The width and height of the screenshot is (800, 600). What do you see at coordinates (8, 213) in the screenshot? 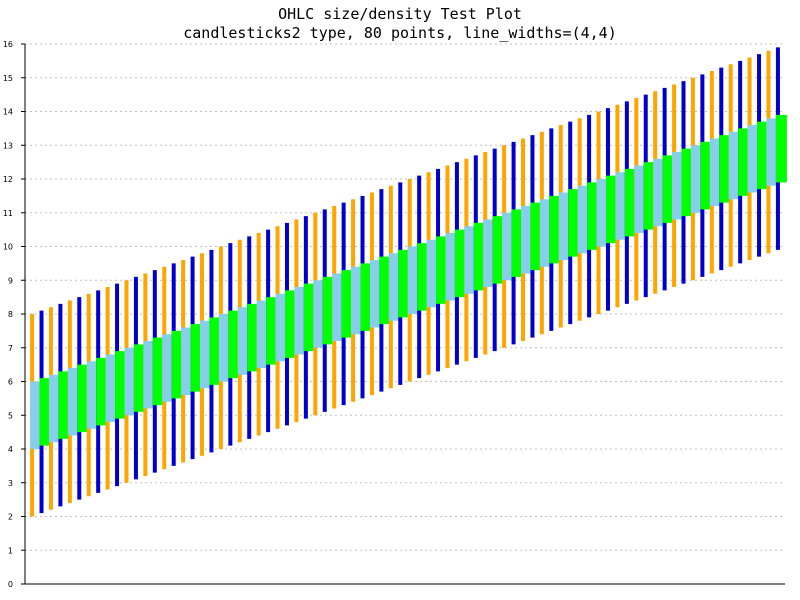
I see `y-tick-label-11: 11` at bounding box center [8, 213].